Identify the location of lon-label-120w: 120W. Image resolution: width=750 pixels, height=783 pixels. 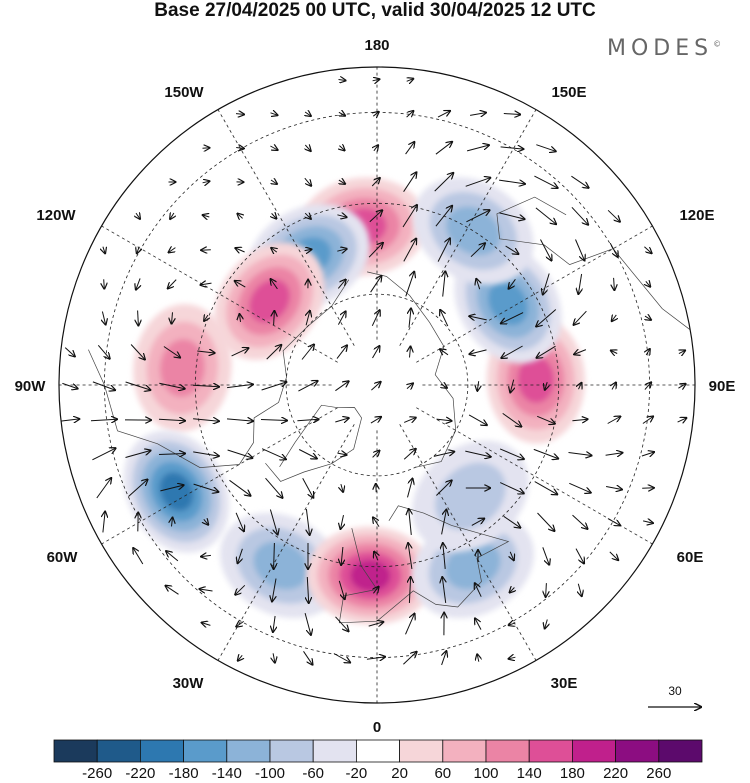
(56, 215).